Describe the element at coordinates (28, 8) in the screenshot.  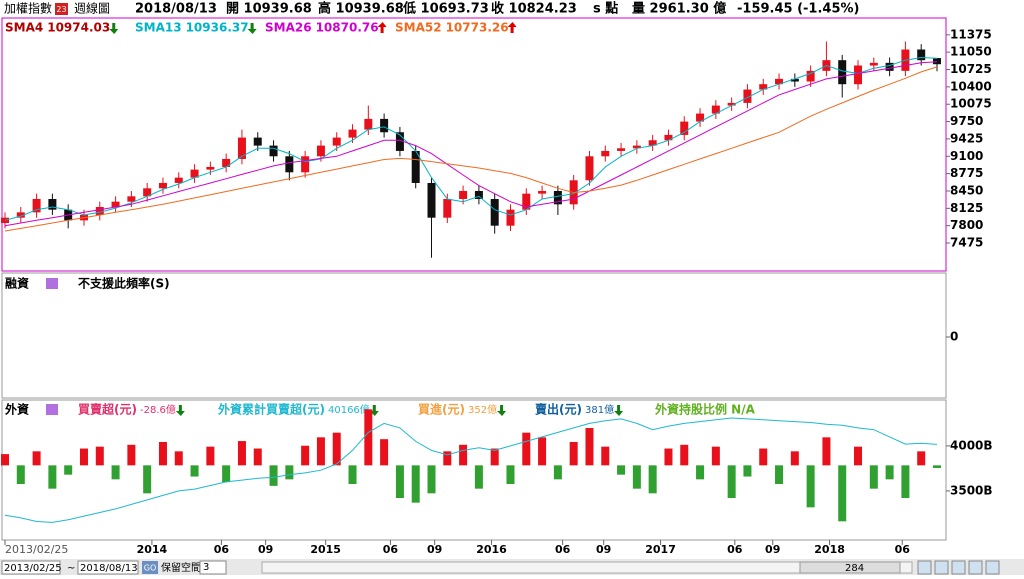
I see `index-name: 加權指數` at that location.